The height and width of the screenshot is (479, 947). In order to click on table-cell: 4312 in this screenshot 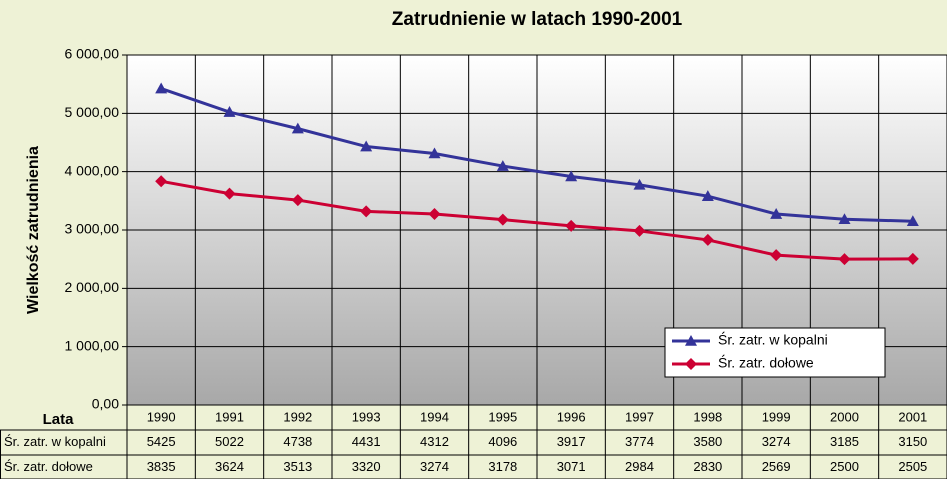, I will do `click(434, 441)`.